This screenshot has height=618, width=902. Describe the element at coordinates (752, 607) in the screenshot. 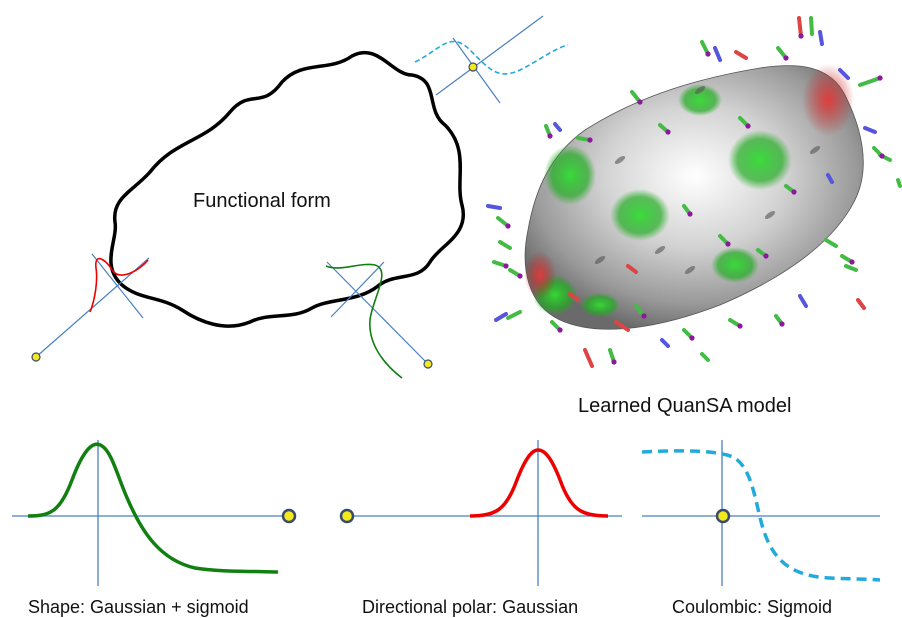

I see `coulombic-caption: Coulombic: Sigmoid` at that location.